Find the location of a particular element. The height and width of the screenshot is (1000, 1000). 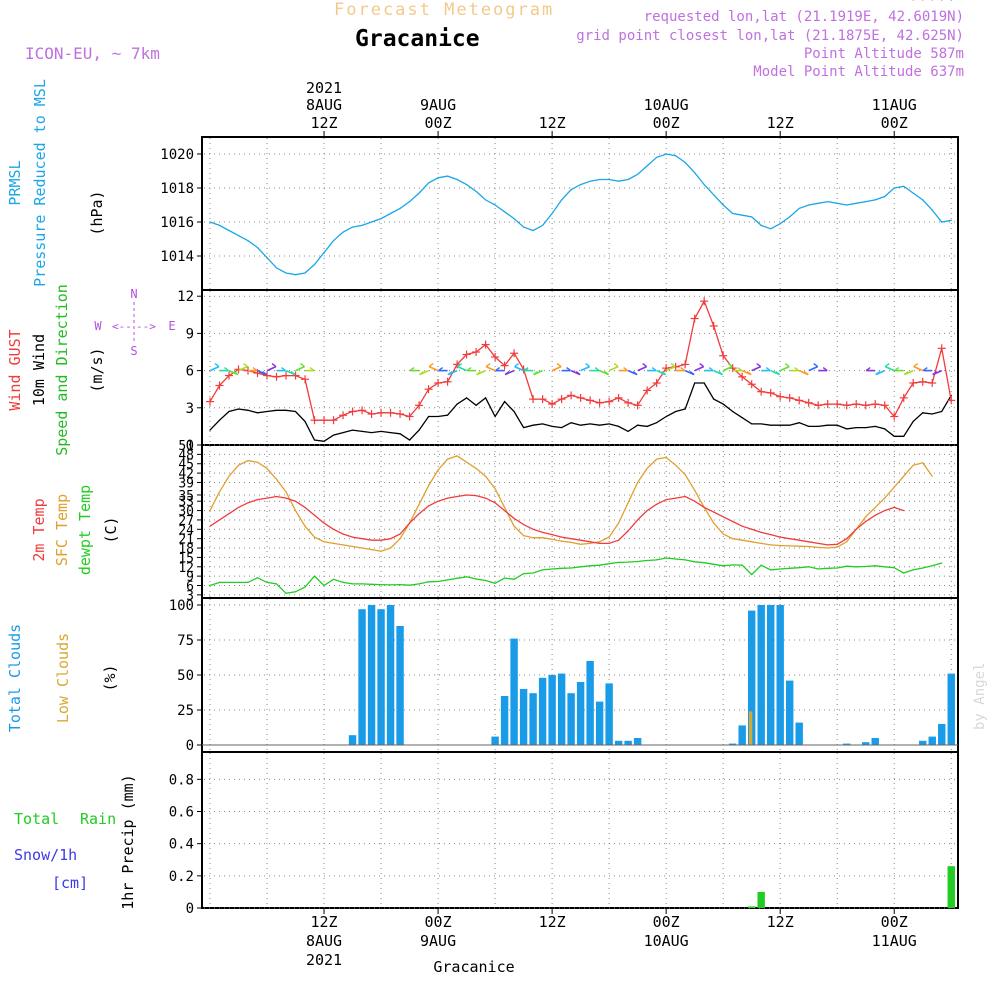

y-tick-label: 1020 is located at coordinates (177, 155).